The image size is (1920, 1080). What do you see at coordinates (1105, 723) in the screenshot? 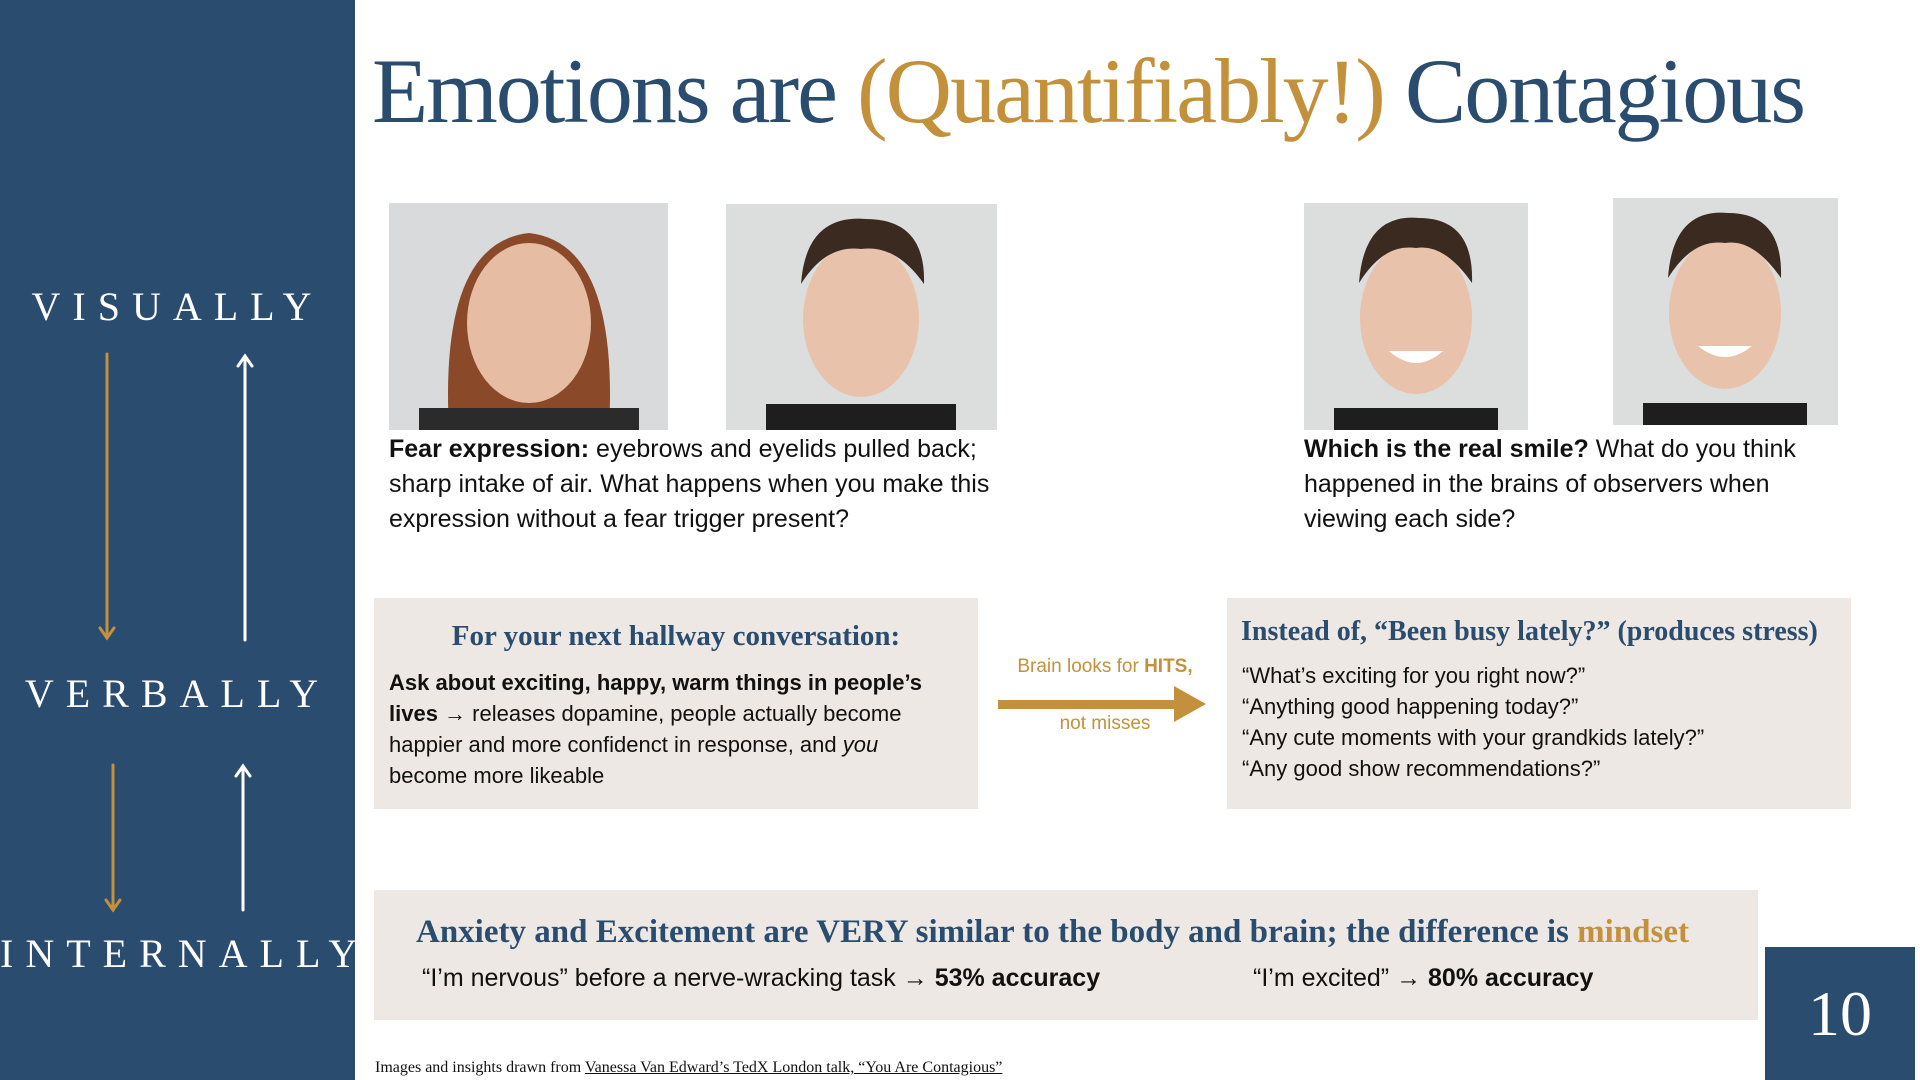
I see `brain-note: not misses` at bounding box center [1105, 723].